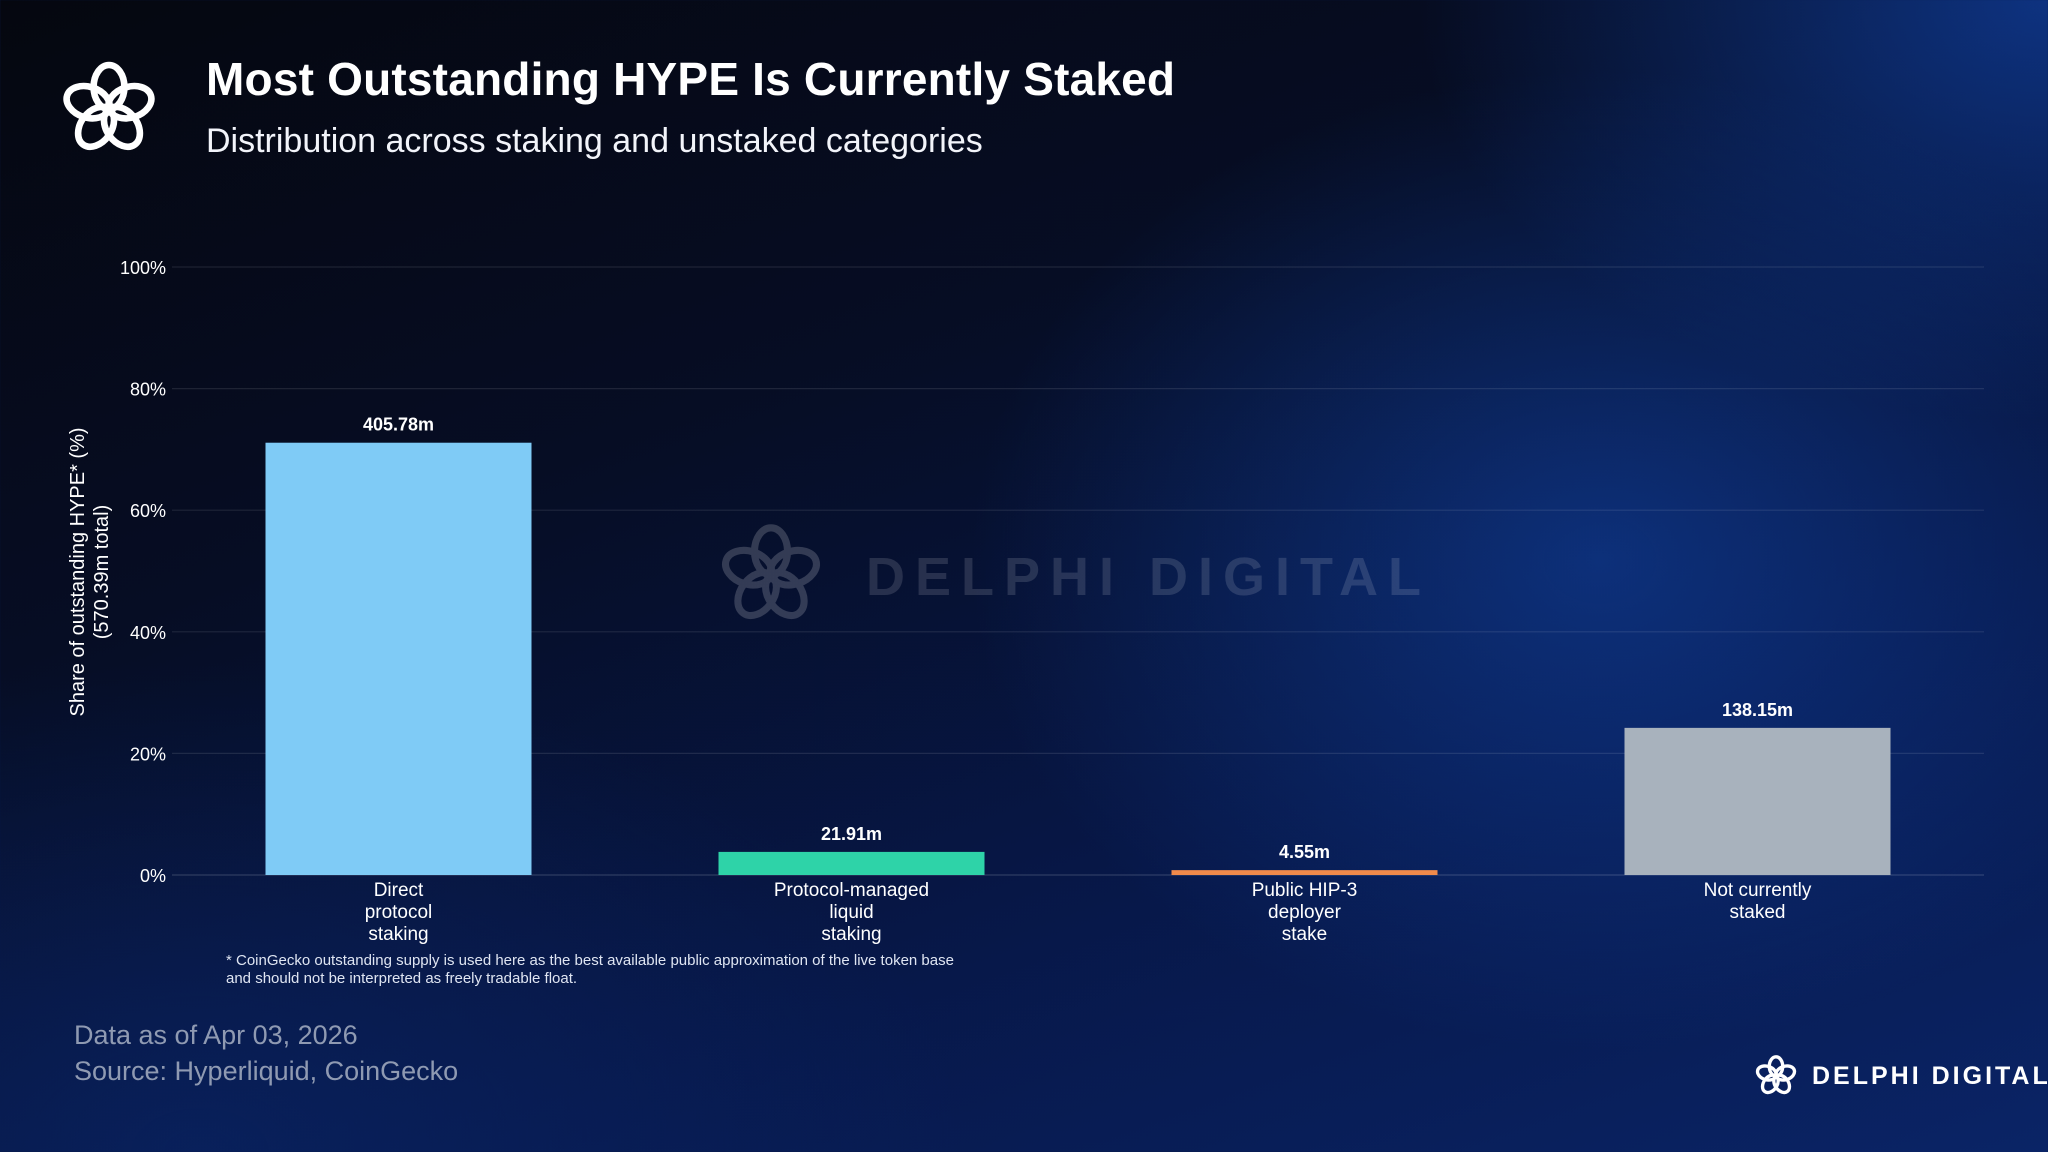 This screenshot has height=1152, width=2048. I want to click on x-tick-label: Not currently staked, so click(1758, 901).